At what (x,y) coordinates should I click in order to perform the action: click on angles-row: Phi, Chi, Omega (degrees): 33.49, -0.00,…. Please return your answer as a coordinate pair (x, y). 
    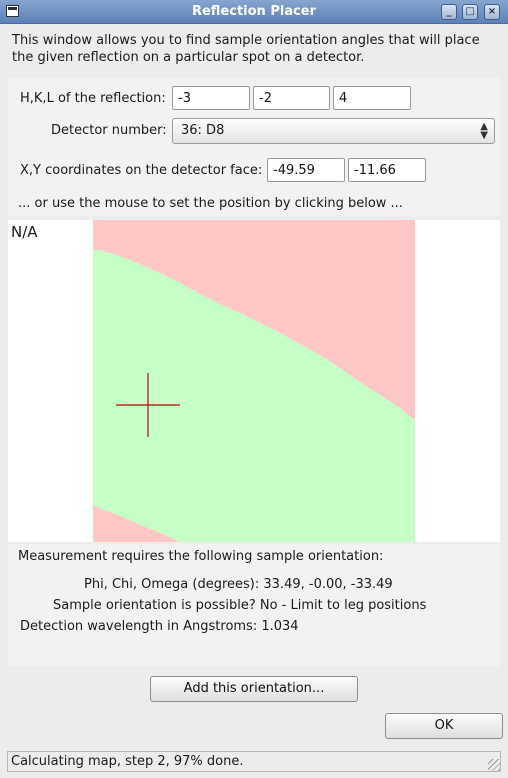
    Looking at the image, I should click on (238, 584).